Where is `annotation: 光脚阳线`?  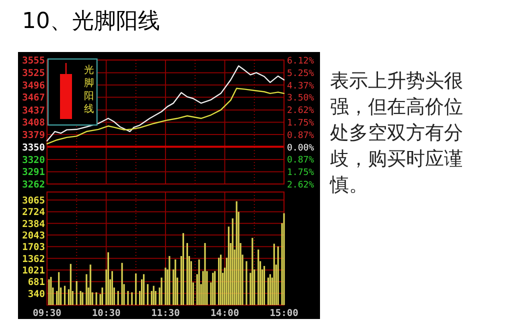
annotation: 光脚阳线 is located at coordinates (89, 89).